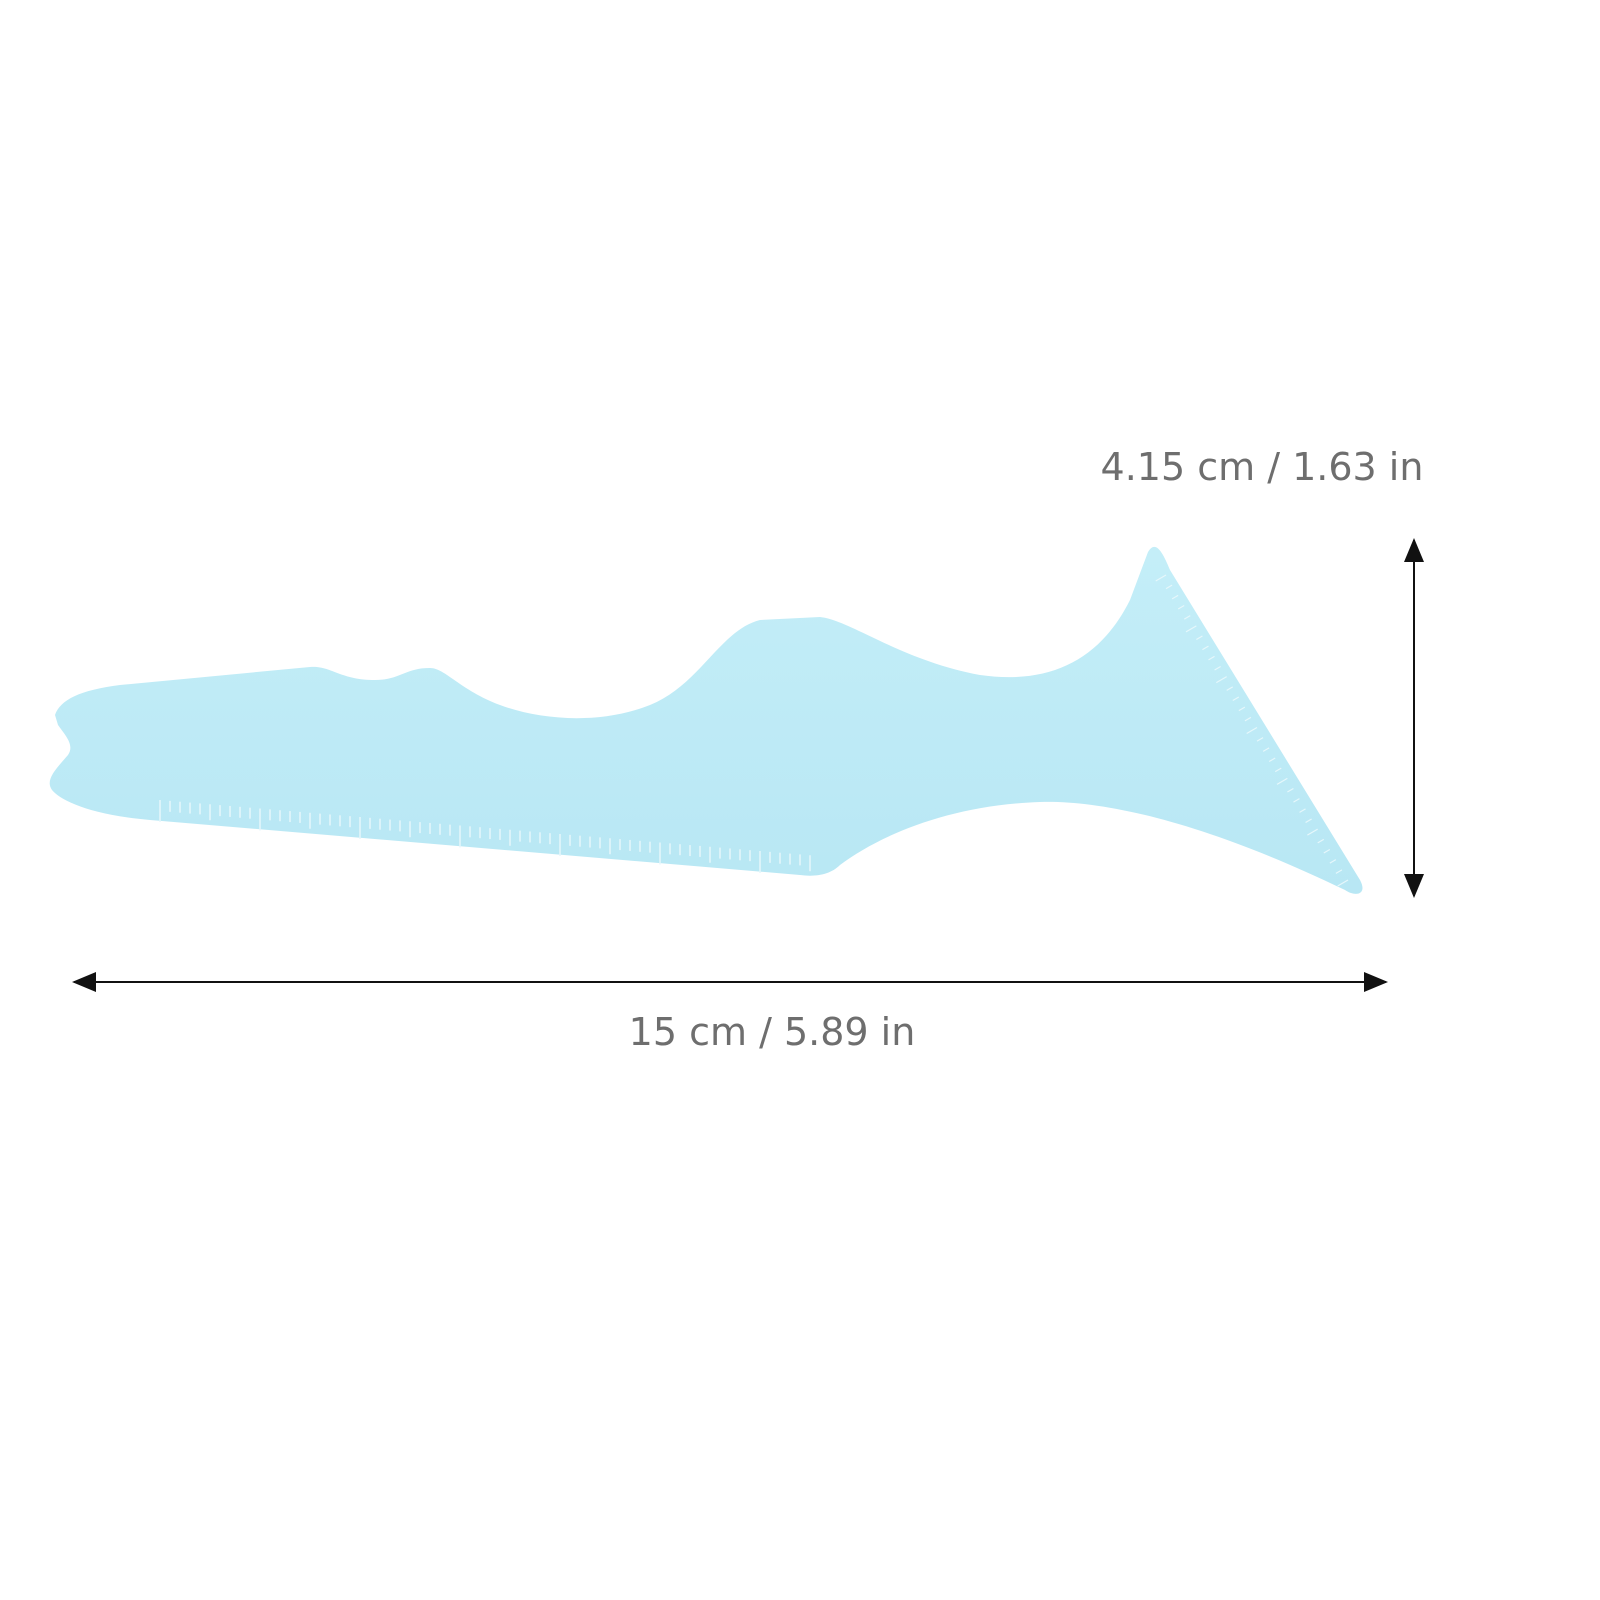 The image size is (1600, 1600). Describe the element at coordinates (1262, 467) in the screenshot. I see `height-label: 4.15 cm / 1.63 in` at that location.